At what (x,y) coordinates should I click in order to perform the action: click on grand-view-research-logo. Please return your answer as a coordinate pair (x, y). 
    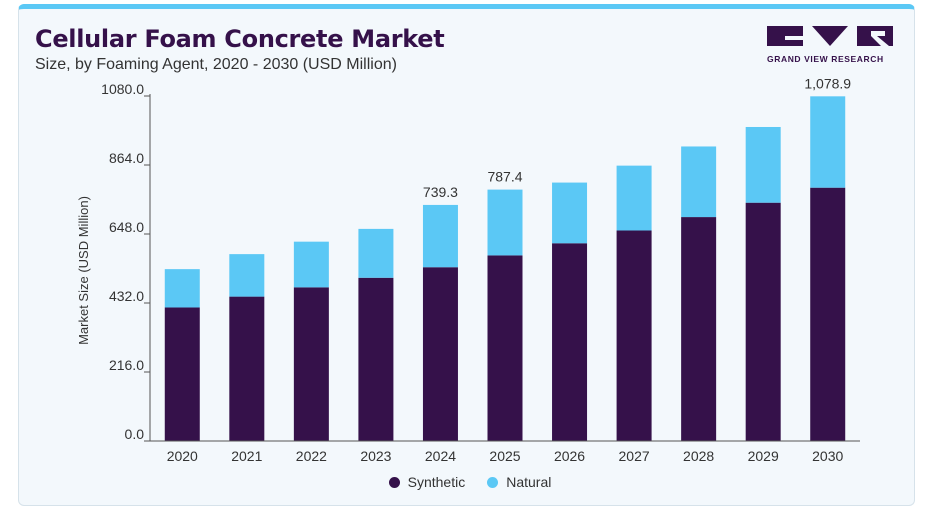
    Looking at the image, I should click on (830, 36).